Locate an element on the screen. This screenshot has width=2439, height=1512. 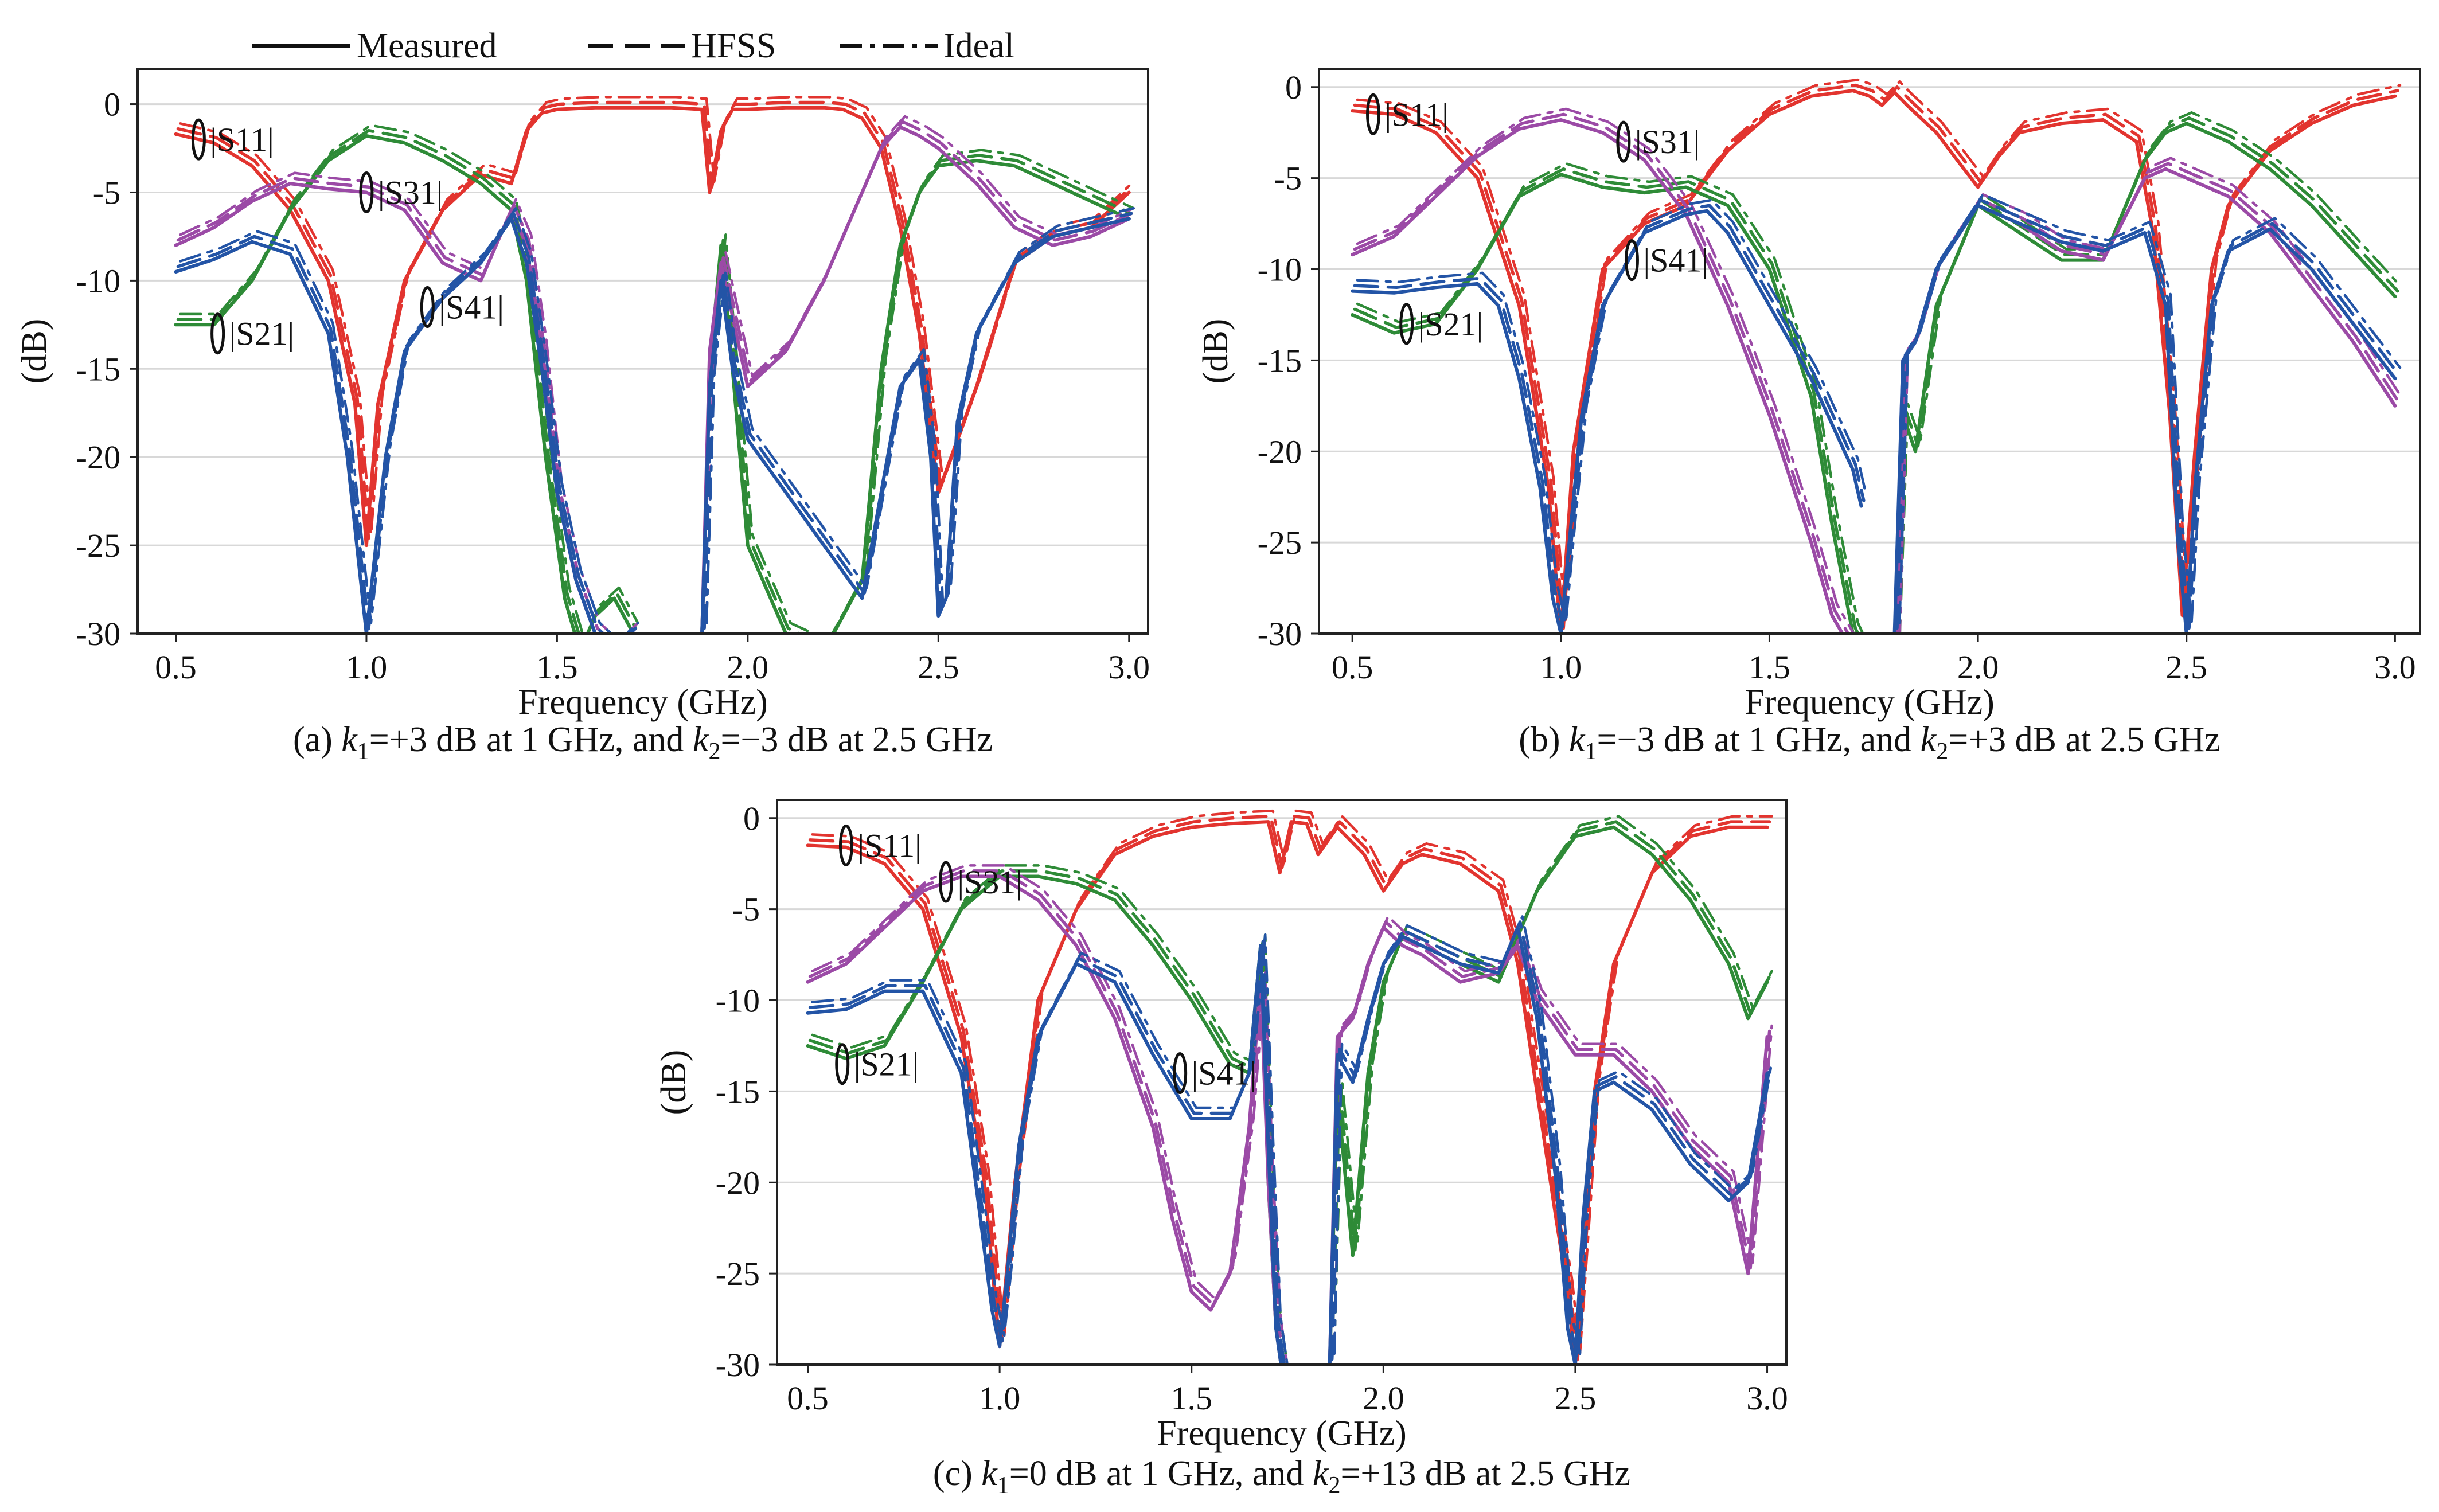
legend-item-measured: Measured is located at coordinates (374, 45).